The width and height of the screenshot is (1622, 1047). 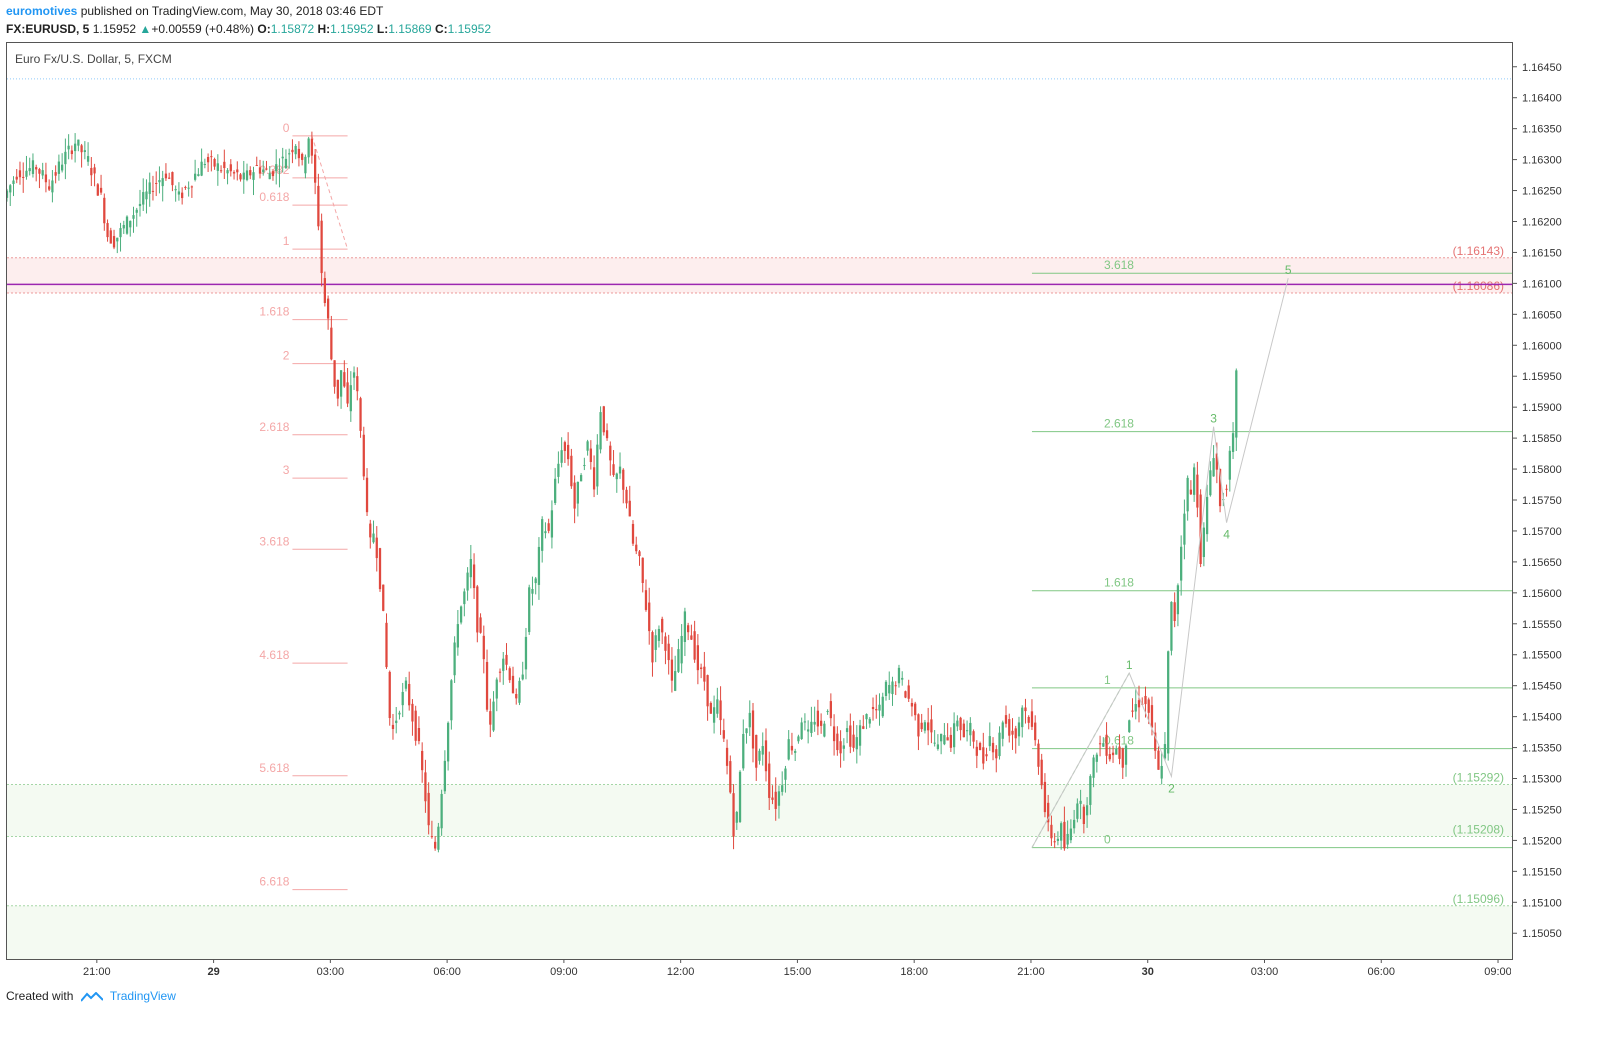 What do you see at coordinates (1148, 972) in the screenshot?
I see `time-tick-label: 30` at bounding box center [1148, 972].